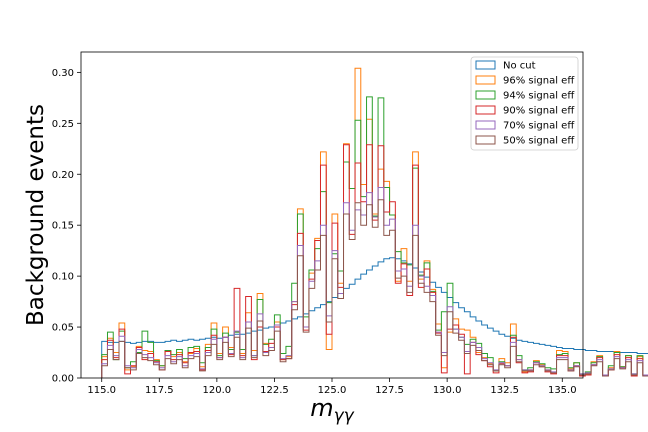 The image size is (648, 432). I want to click on x-tick-label: 135.0, so click(562, 390).